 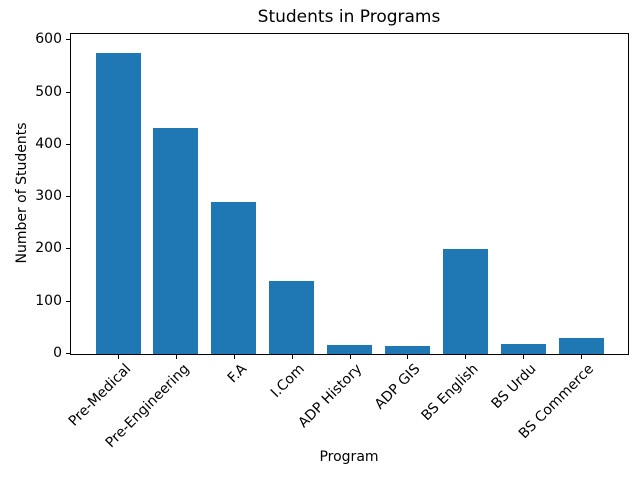 I want to click on bar-pre-medical, so click(x=118, y=203).